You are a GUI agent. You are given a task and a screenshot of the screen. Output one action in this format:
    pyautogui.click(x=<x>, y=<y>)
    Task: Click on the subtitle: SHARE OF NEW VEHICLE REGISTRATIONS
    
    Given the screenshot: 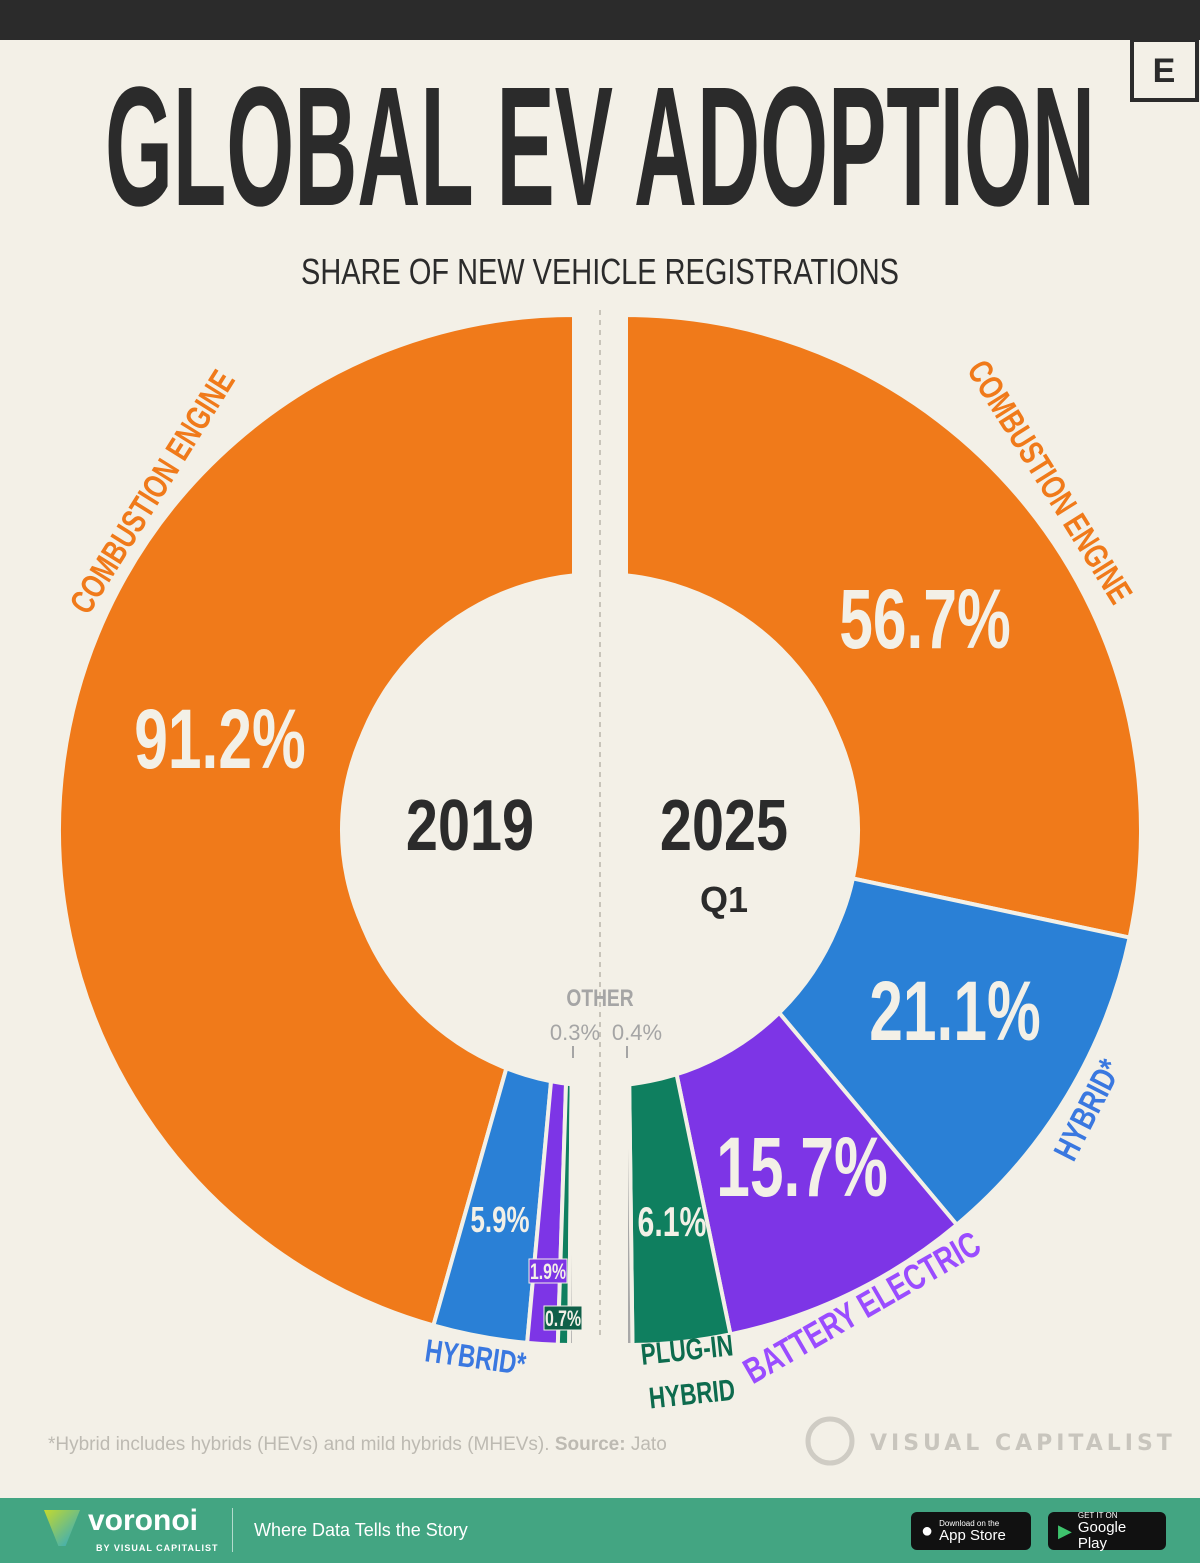 What is the action you would take?
    pyautogui.click(x=600, y=271)
    